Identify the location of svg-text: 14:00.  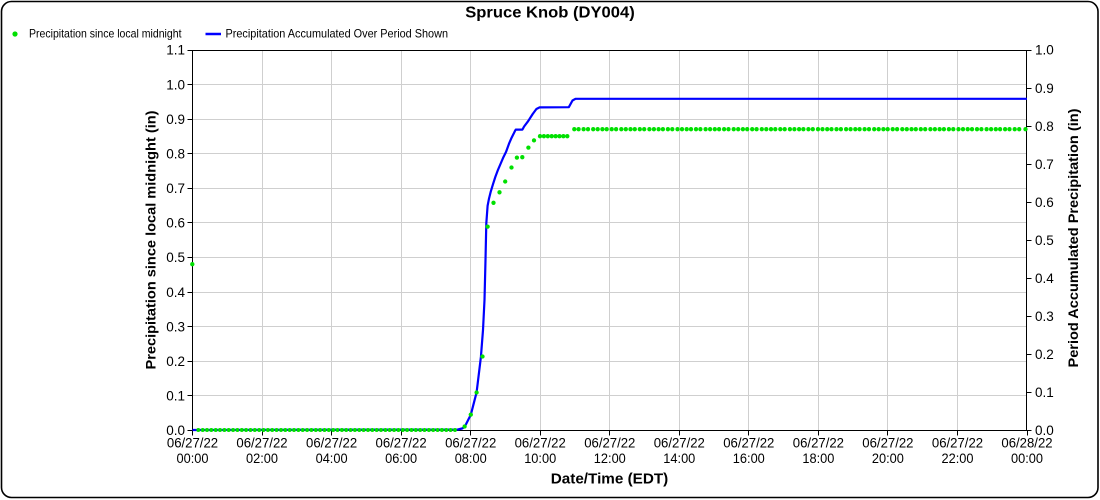
(679, 458).